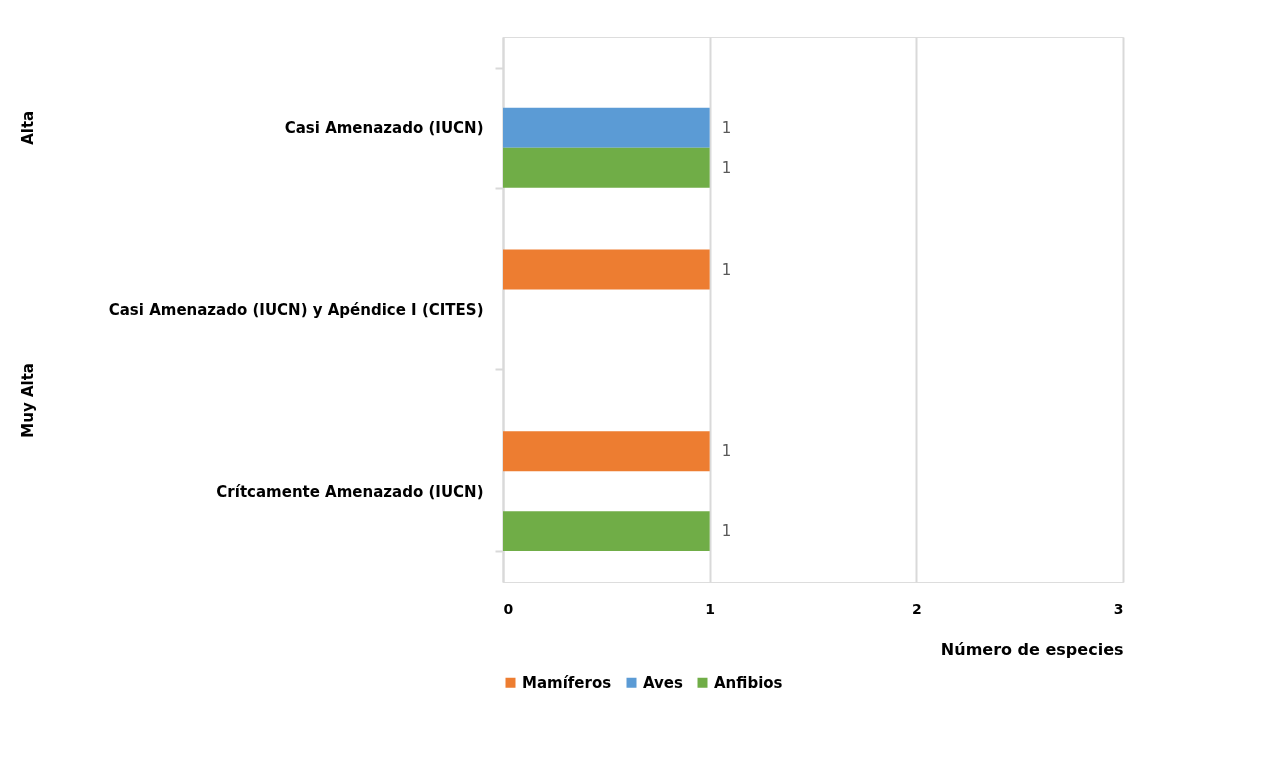  I want to click on x-axis-title: Número de especies, so click(1032, 649).